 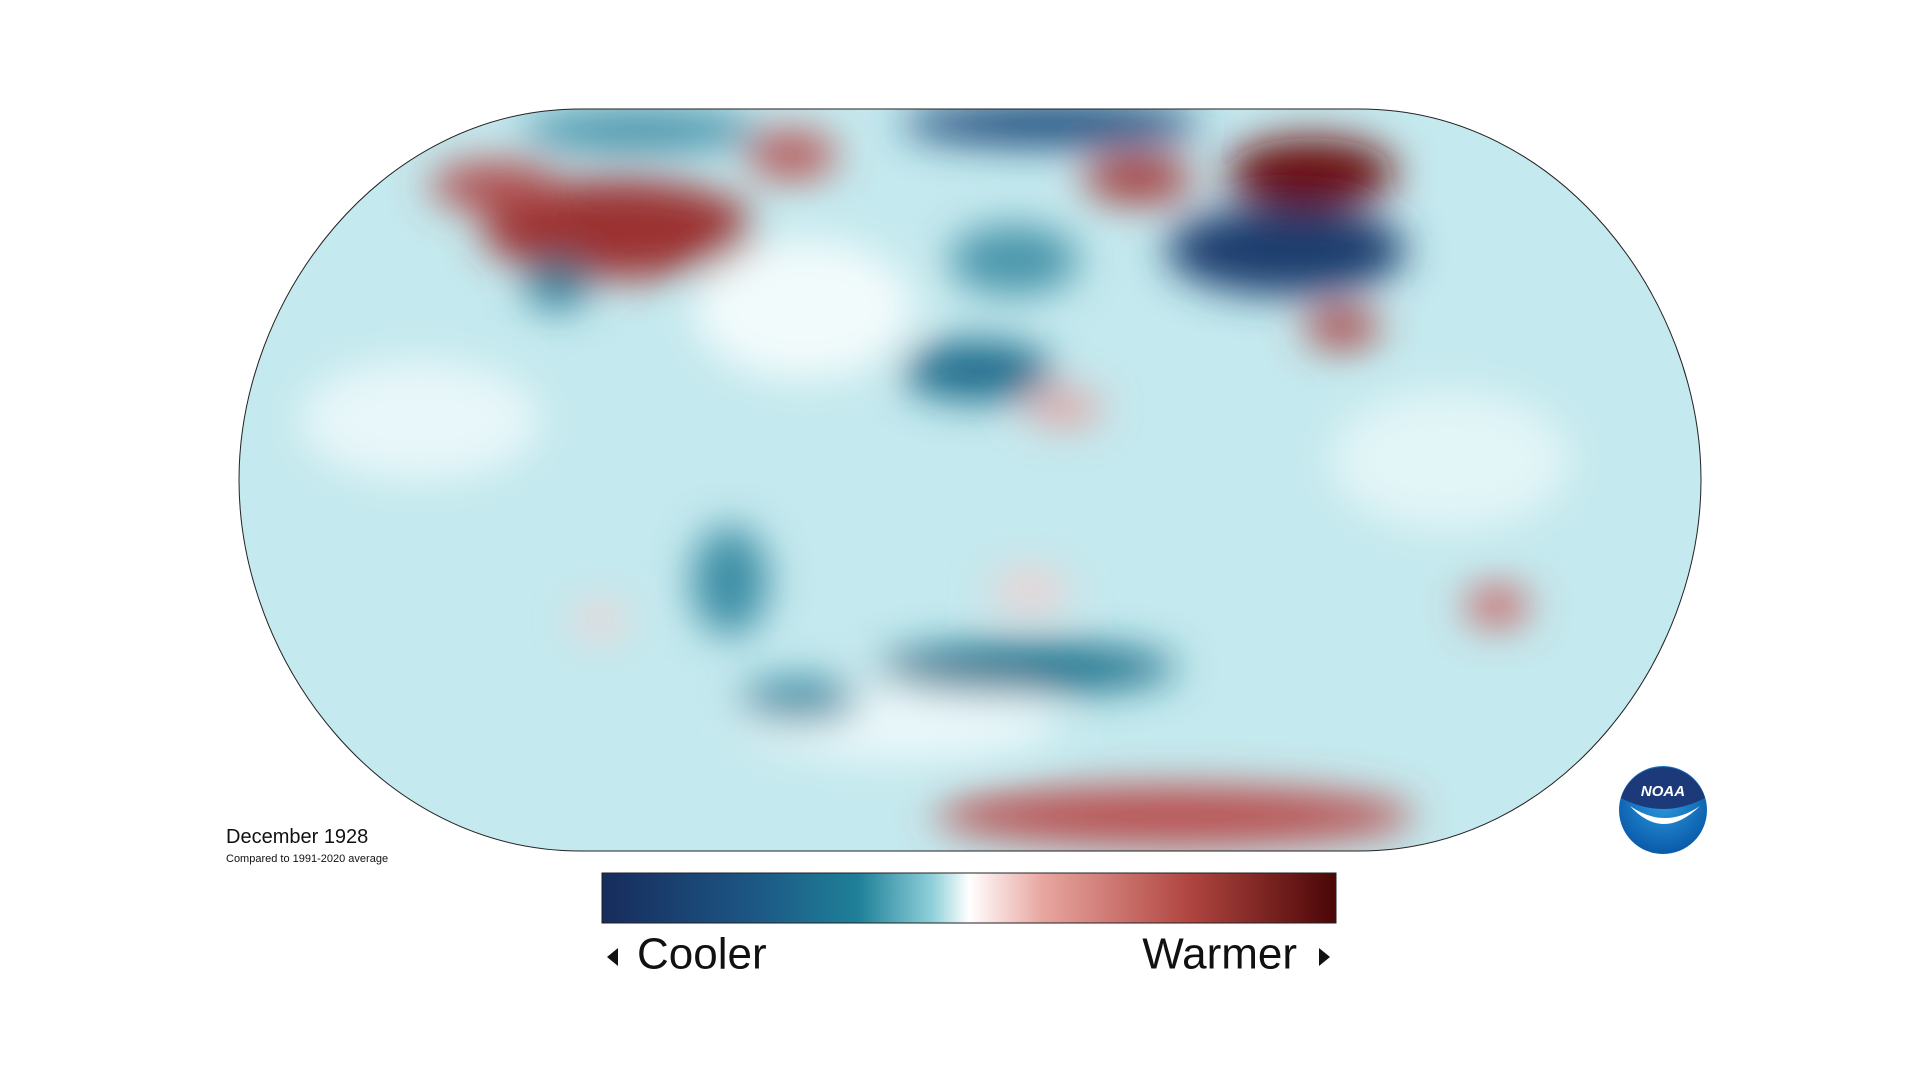 I want to click on logo-text: NOAA, so click(x=1663, y=791).